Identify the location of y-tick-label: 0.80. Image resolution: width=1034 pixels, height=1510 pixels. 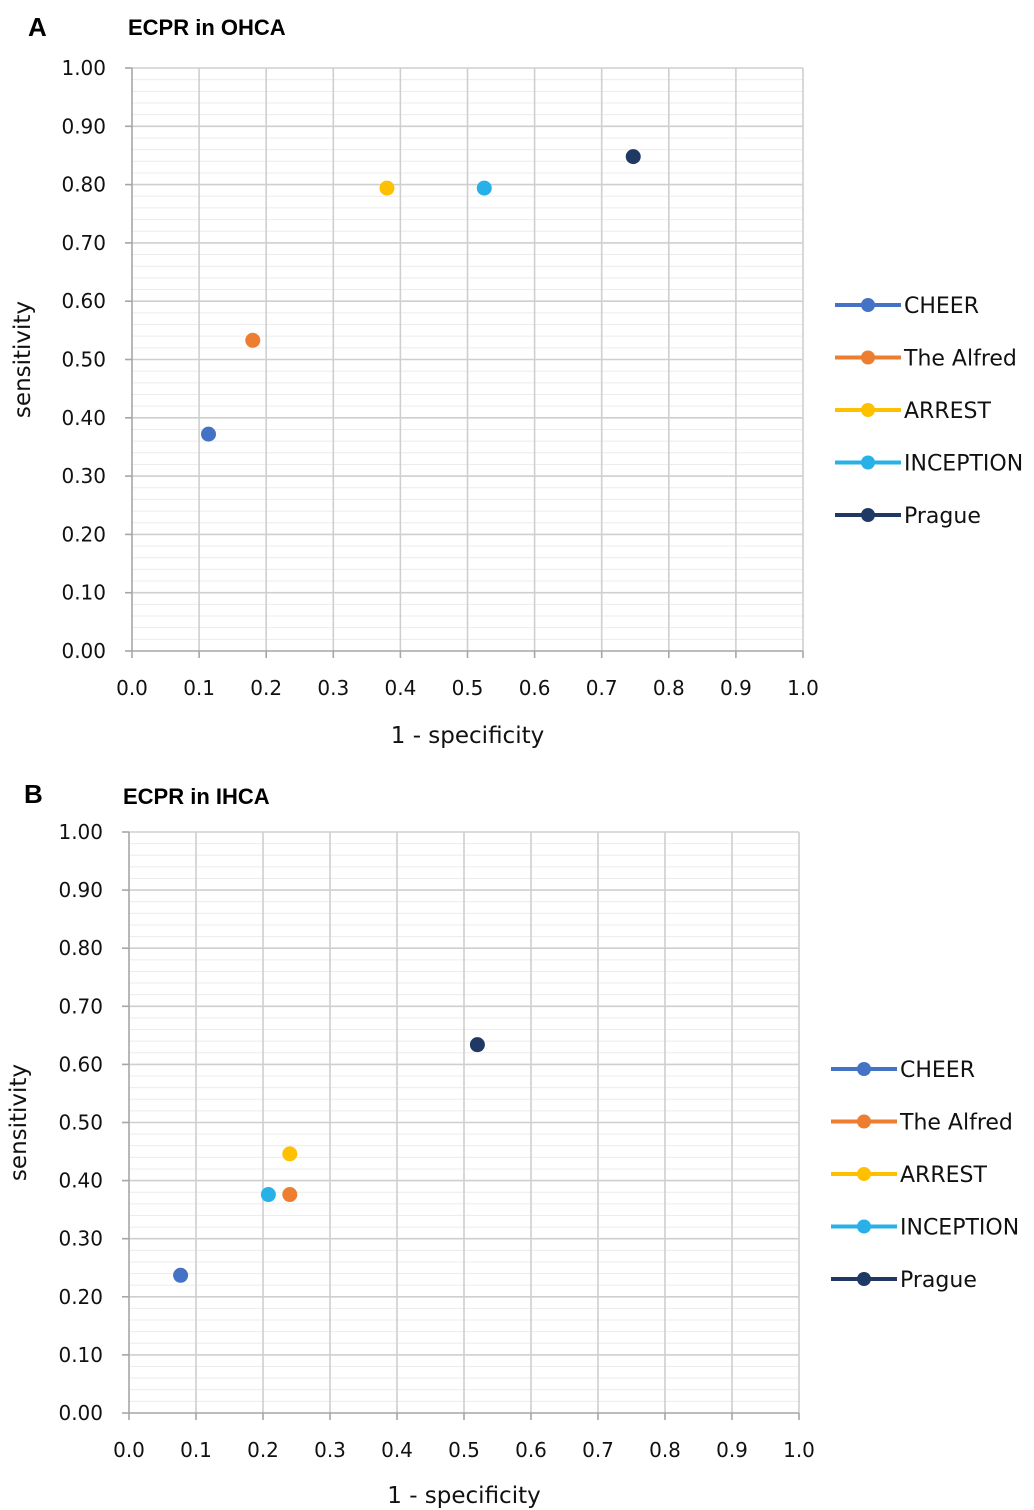
(83, 185).